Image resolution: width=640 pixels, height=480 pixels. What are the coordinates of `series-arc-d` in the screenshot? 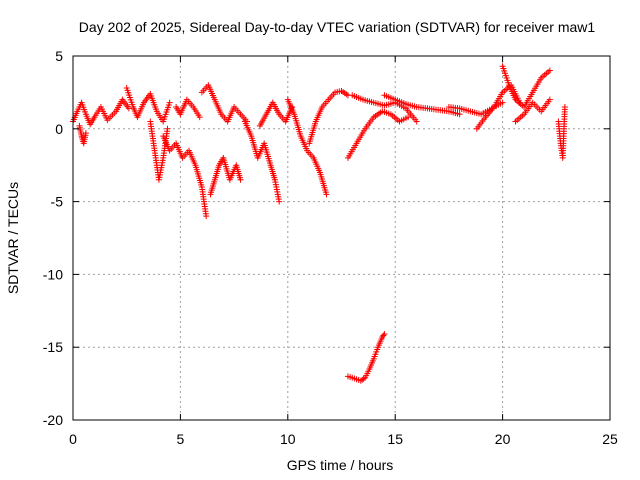 It's located at (159, 150).